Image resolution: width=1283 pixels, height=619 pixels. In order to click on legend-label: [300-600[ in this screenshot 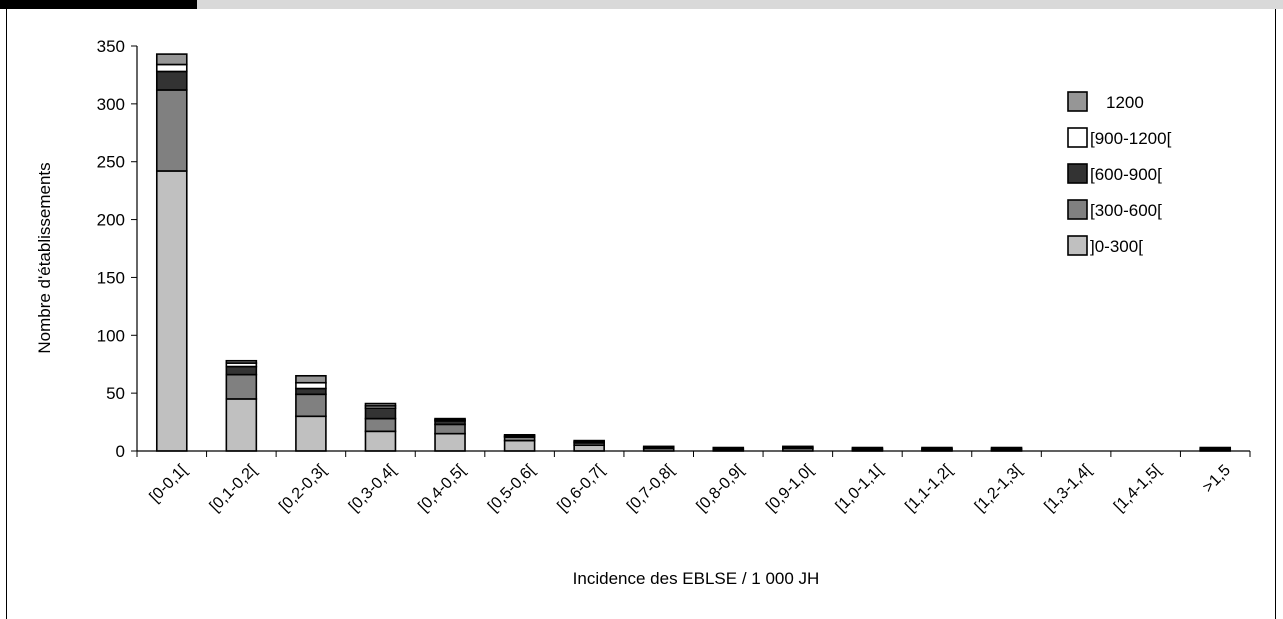, I will do `click(1126, 210)`.